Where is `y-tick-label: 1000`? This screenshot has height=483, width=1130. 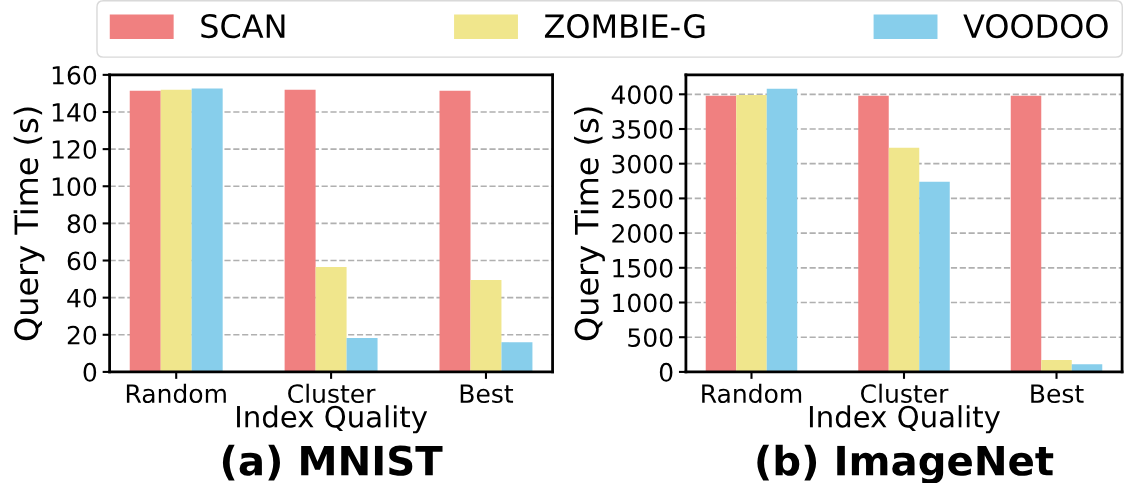
y-tick-label: 1000 is located at coordinates (643, 303).